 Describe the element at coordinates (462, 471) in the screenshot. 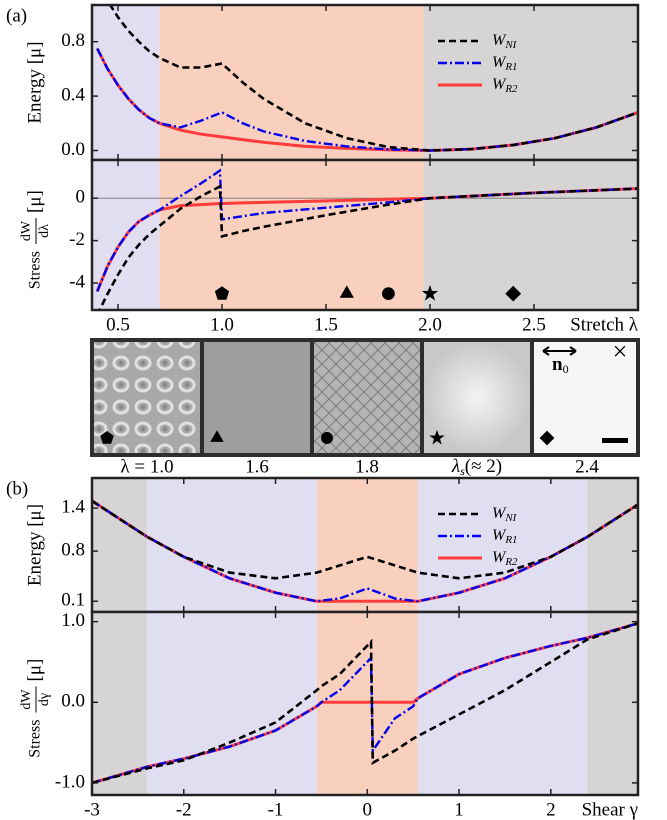

I see `label-sub: s` at that location.